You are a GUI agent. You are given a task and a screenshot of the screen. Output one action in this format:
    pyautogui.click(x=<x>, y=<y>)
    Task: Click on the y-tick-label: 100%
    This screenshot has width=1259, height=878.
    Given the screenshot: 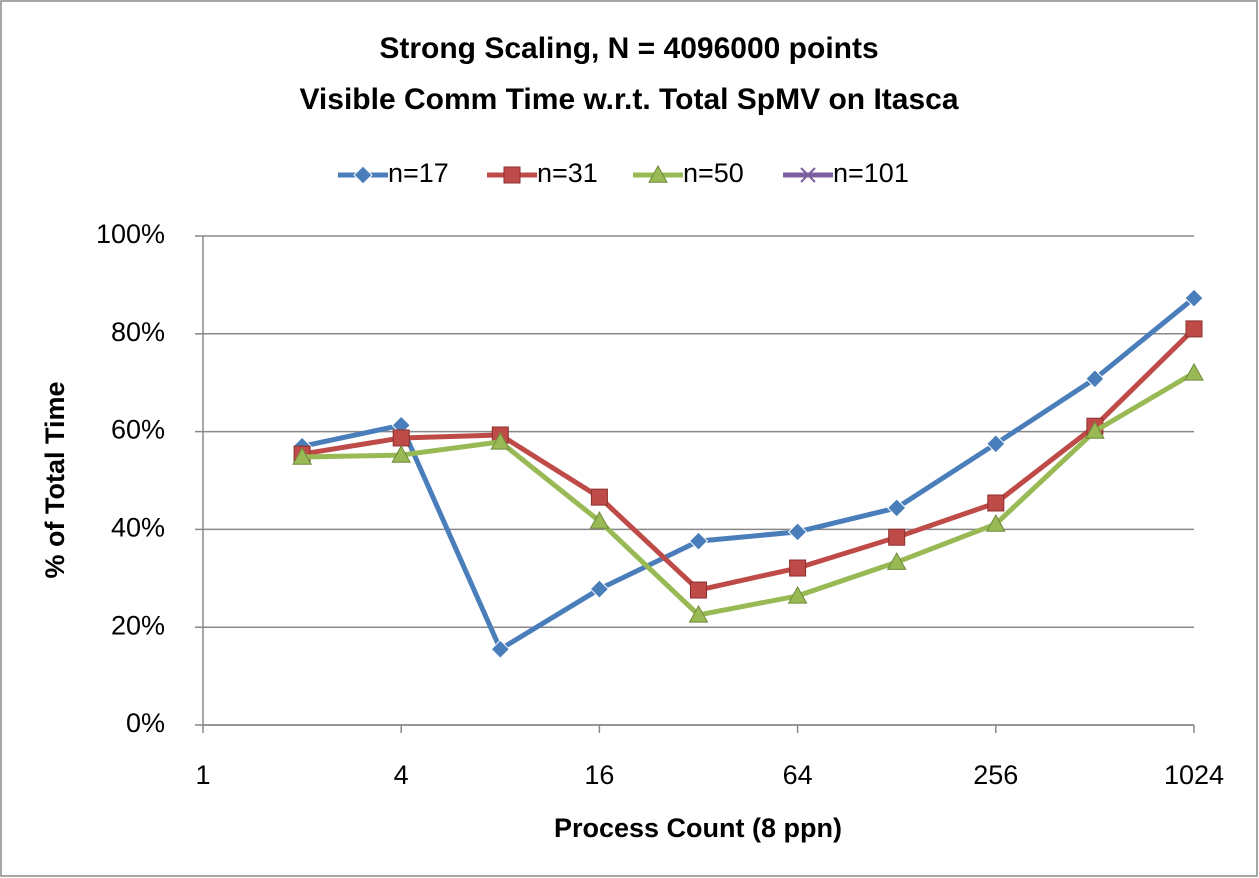 What is the action you would take?
    pyautogui.click(x=130, y=234)
    